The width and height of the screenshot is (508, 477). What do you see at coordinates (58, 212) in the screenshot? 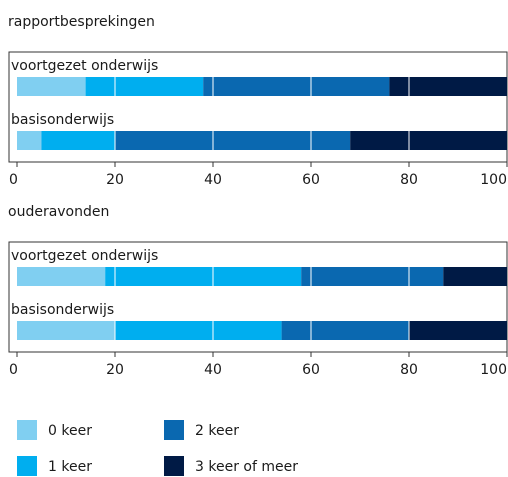
I see `chart-title: ouderavonden` at bounding box center [58, 212].